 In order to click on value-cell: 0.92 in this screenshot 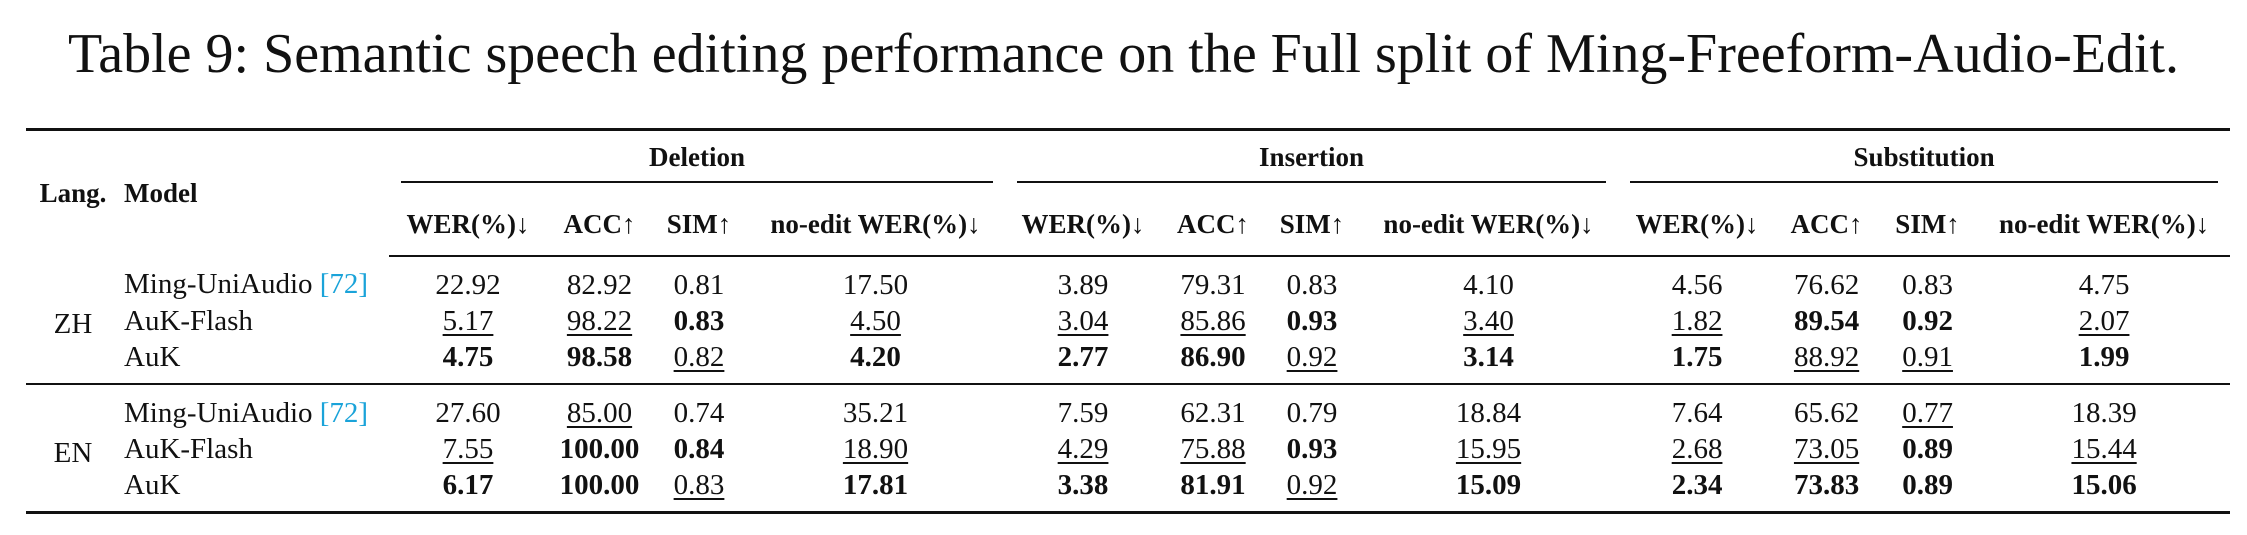, I will do `click(1312, 362)`.